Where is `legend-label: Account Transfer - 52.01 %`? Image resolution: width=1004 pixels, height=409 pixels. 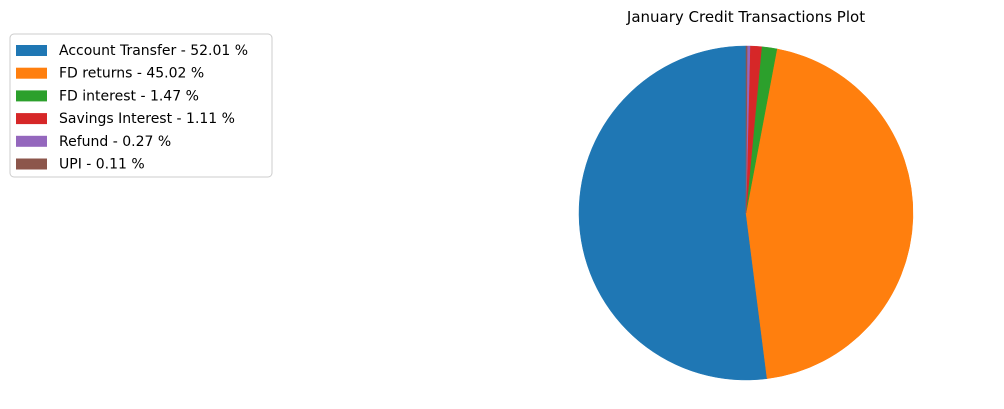
legend-label: Account Transfer - 52.01 % is located at coordinates (153, 51).